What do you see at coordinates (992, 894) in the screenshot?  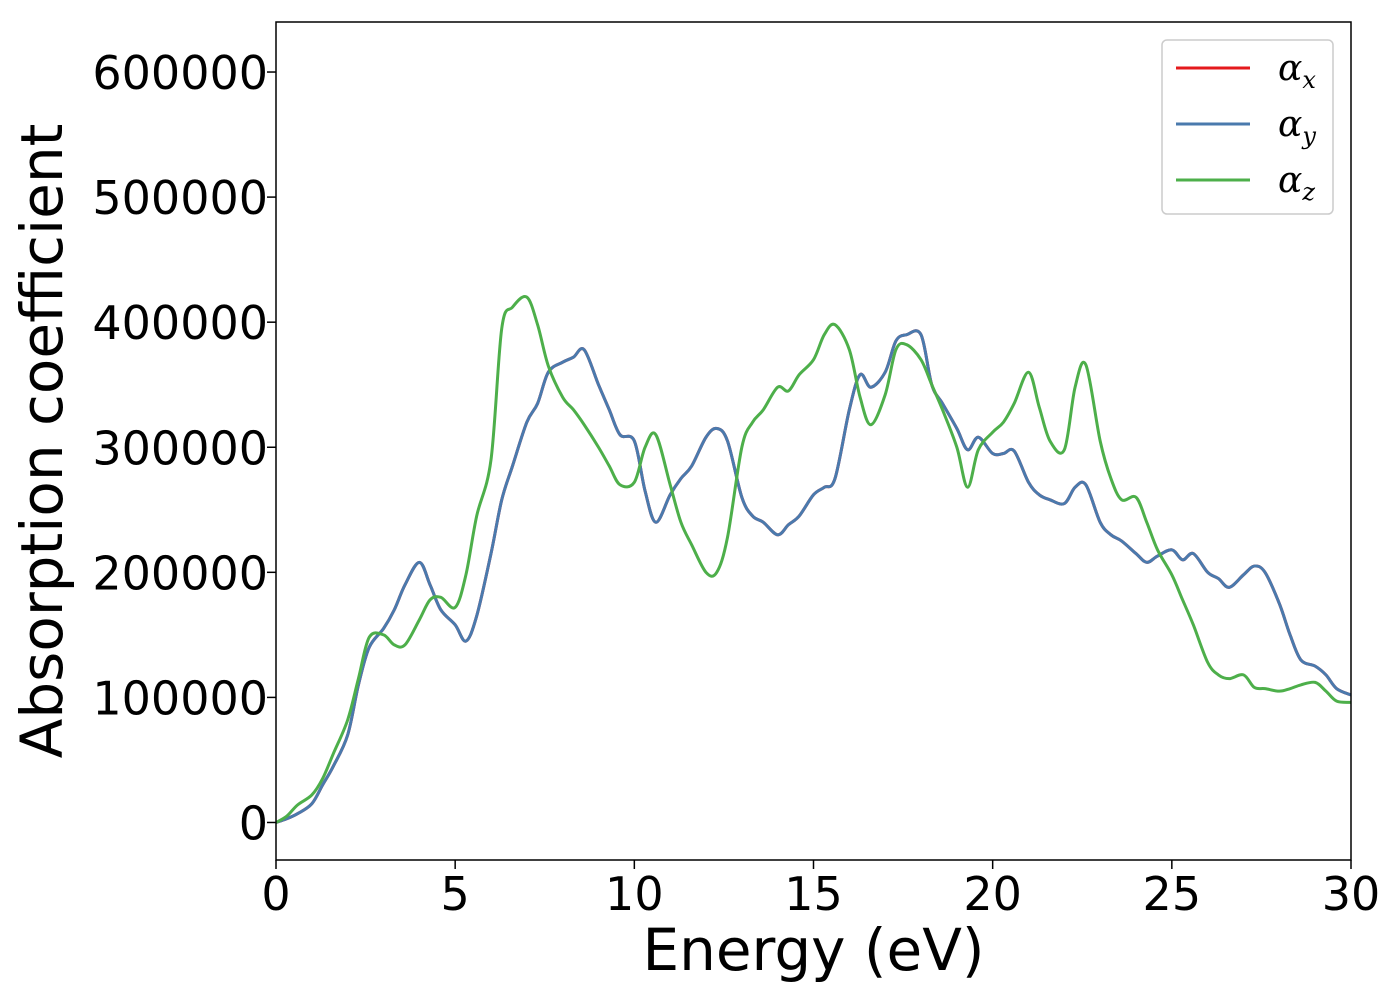 I see `x-tick-label: 20` at bounding box center [992, 894].